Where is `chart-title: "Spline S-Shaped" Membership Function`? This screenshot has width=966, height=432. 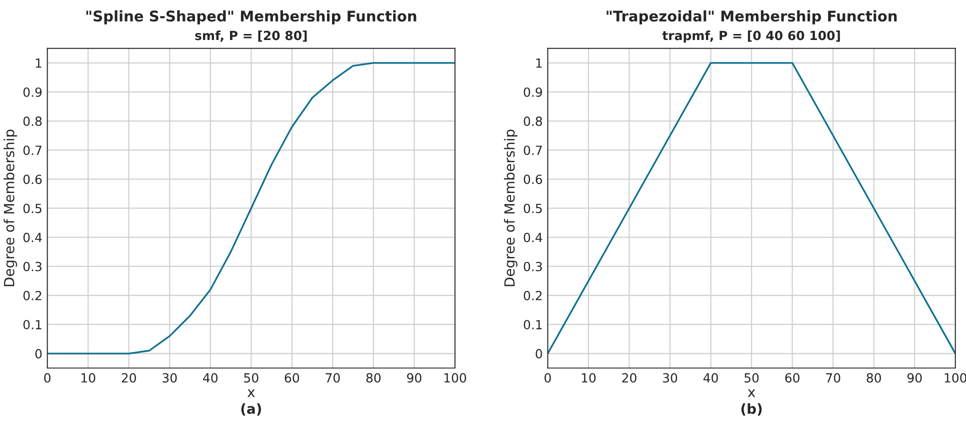
chart-title: "Spline S-Shaped" Membership Function is located at coordinates (251, 17).